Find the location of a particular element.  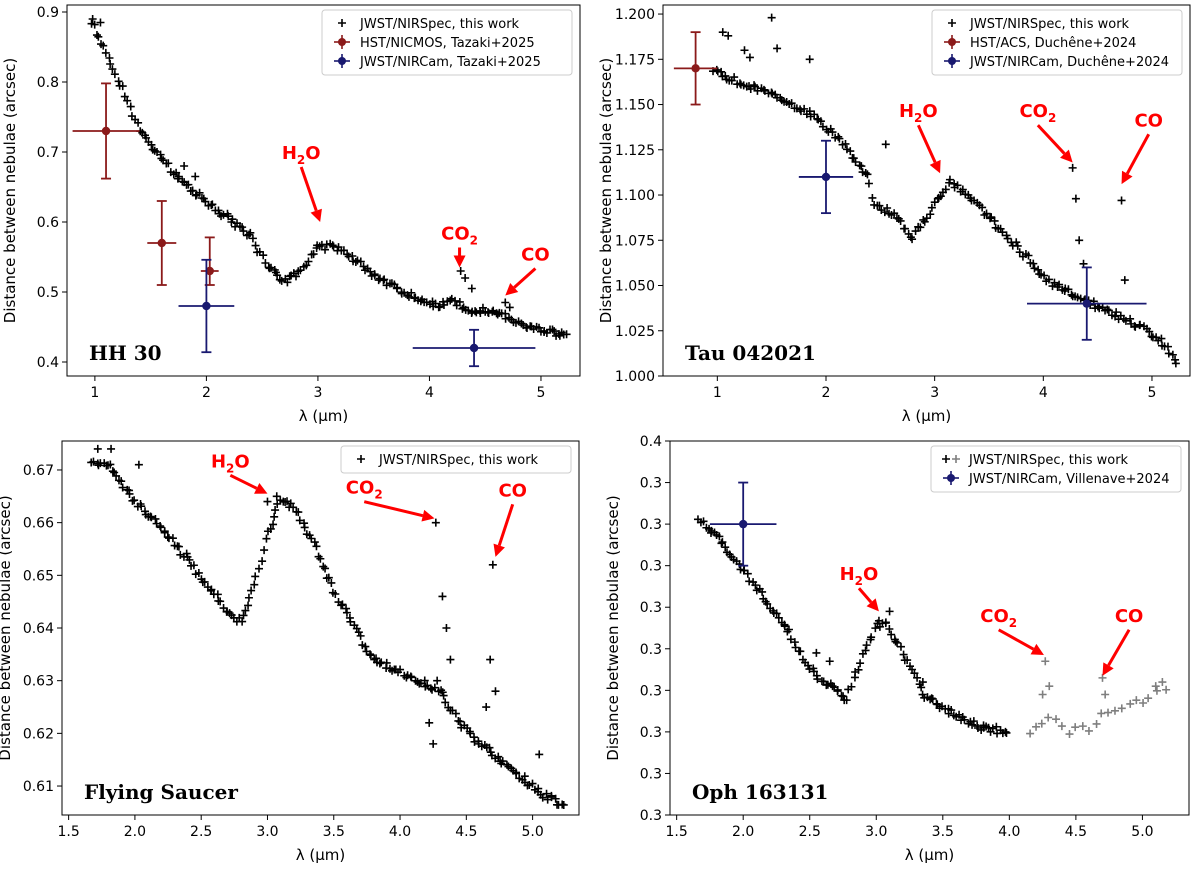

y-axis-label: Distance between nebulae (arcsec) is located at coordinates (7, 627).